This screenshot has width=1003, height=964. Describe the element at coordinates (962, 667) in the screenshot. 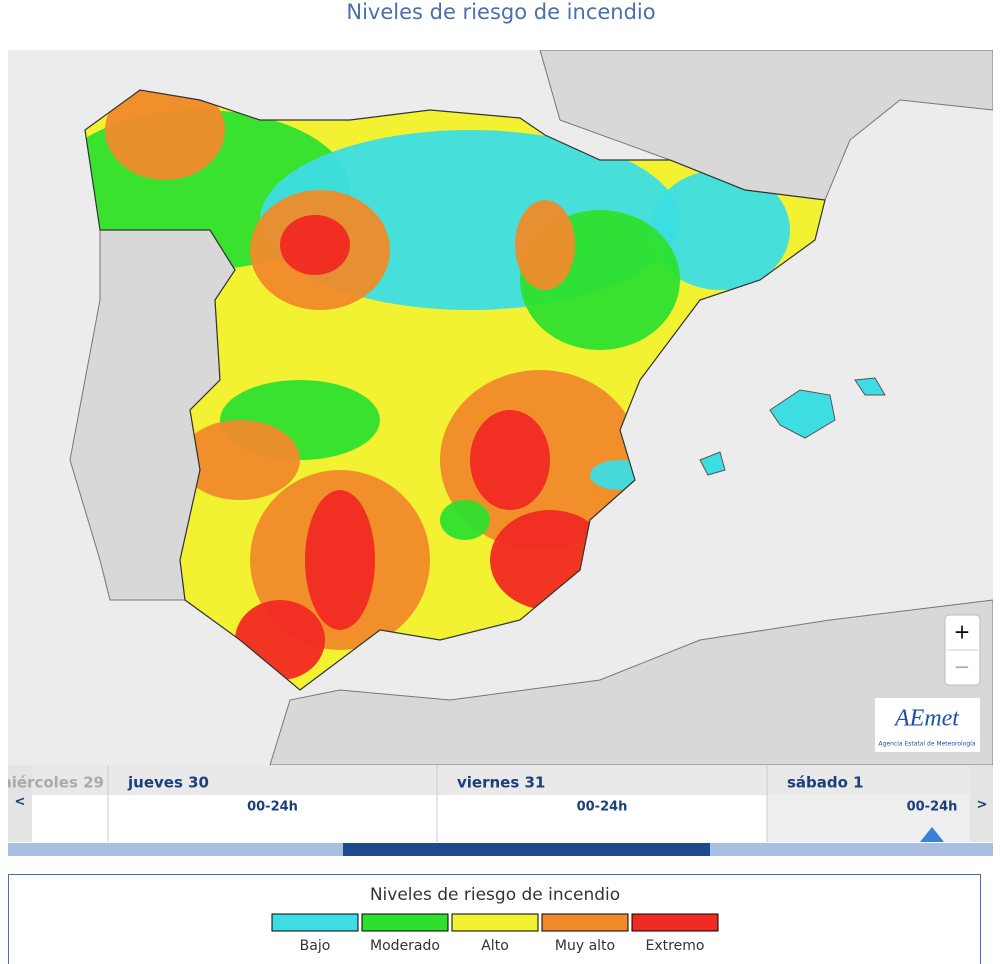

I see `zoom-out: −` at that location.